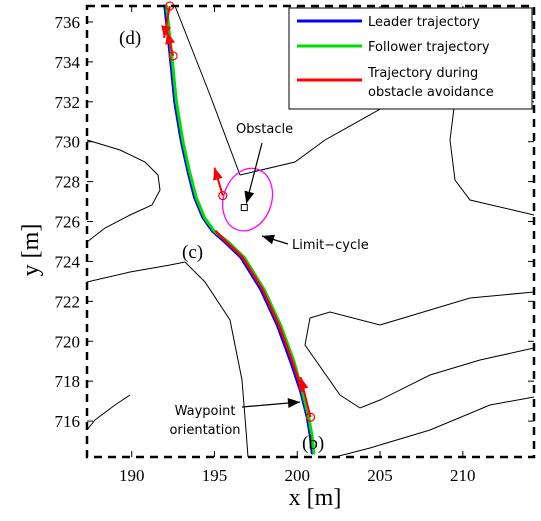 The width and height of the screenshot is (541, 521). What do you see at coordinates (68, 142) in the screenshot?
I see `y-tick-label: 730` at bounding box center [68, 142].